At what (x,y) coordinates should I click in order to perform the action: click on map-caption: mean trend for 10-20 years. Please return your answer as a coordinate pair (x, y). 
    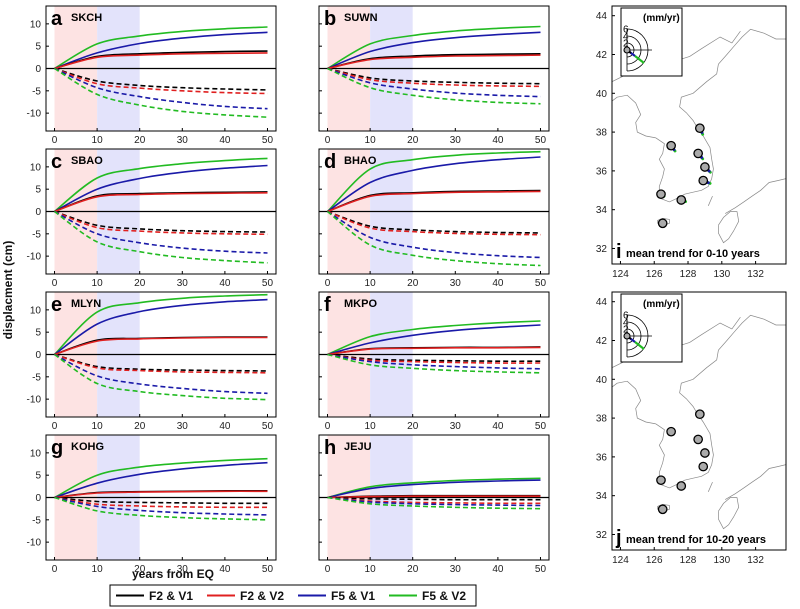
    Looking at the image, I should click on (696, 540).